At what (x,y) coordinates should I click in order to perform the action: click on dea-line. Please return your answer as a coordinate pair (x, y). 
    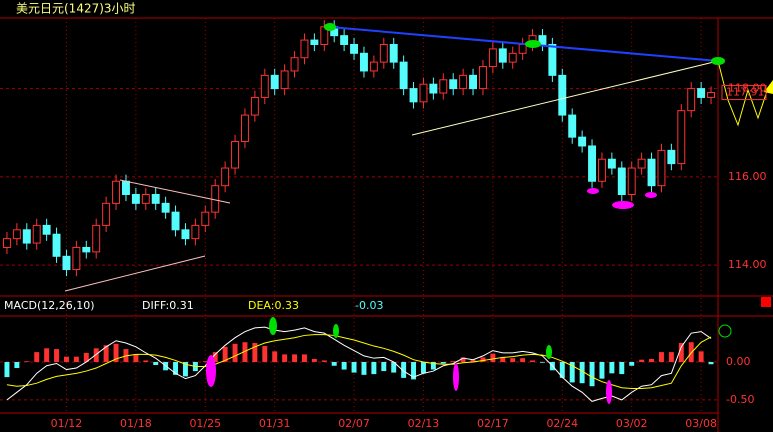
    Looking at the image, I should click on (359, 361).